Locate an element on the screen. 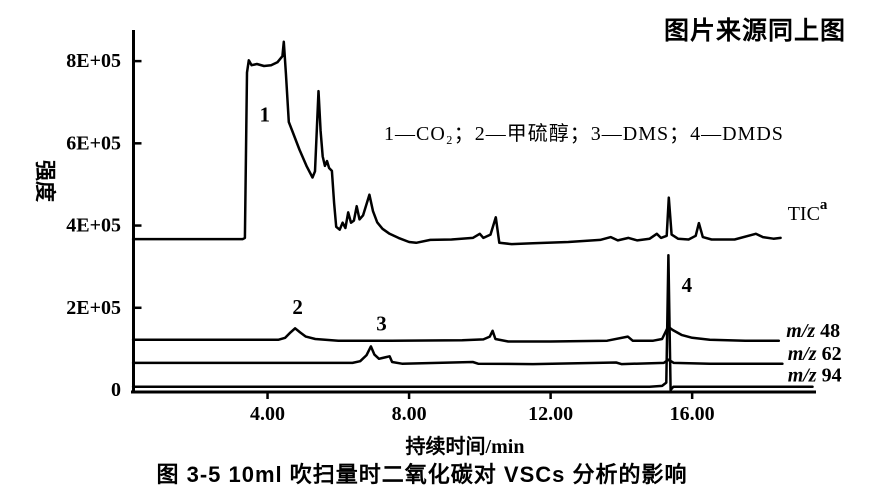  peak-label-1: 1 is located at coordinates (264, 115).